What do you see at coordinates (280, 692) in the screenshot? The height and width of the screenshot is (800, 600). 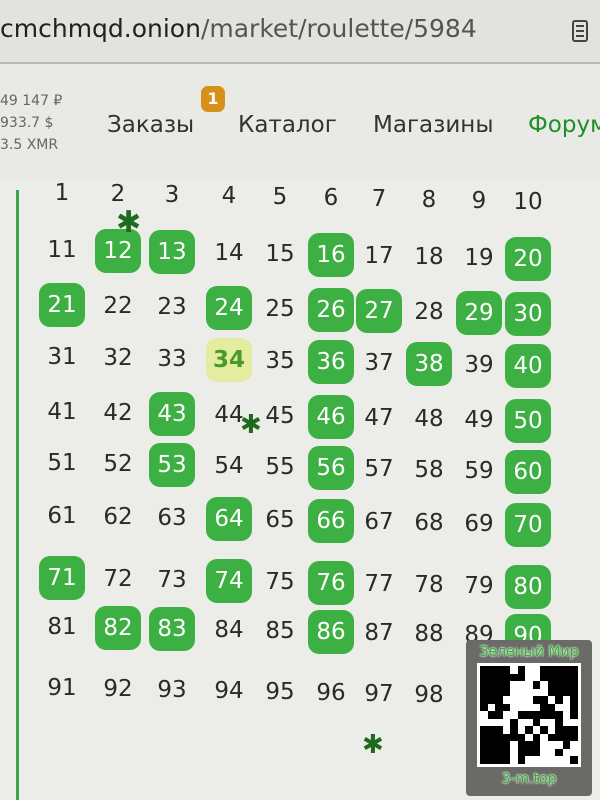 I see `roulette-cell: 95` at bounding box center [280, 692].